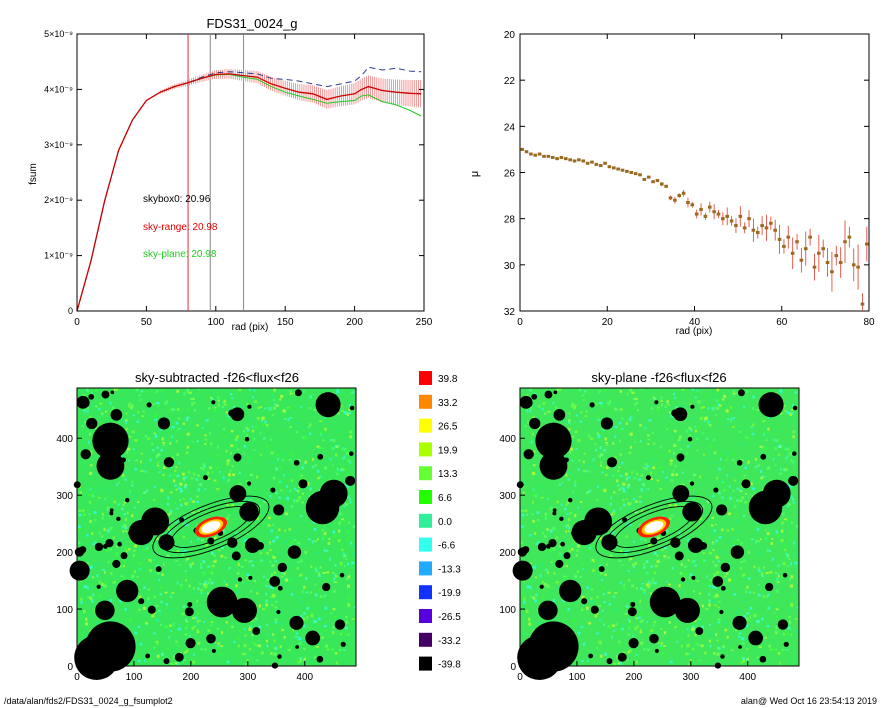  Describe the element at coordinates (608, 322) in the screenshot. I see `x-tick-label: 20` at that location.